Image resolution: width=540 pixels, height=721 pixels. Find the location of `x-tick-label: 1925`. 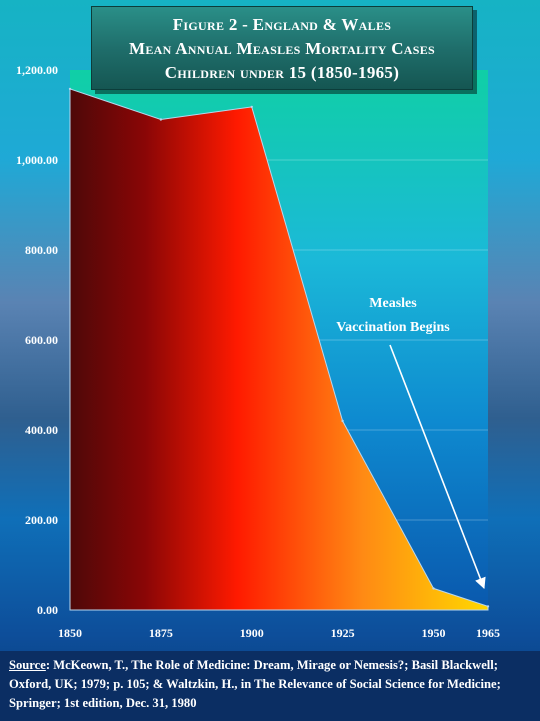

x-tick-label: 1925 is located at coordinates (343, 633).